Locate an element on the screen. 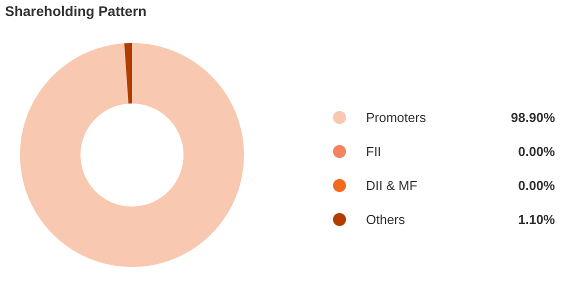 Image resolution: width=578 pixels, height=283 pixels. chart-title: Shareholding Pattern is located at coordinates (76, 11).